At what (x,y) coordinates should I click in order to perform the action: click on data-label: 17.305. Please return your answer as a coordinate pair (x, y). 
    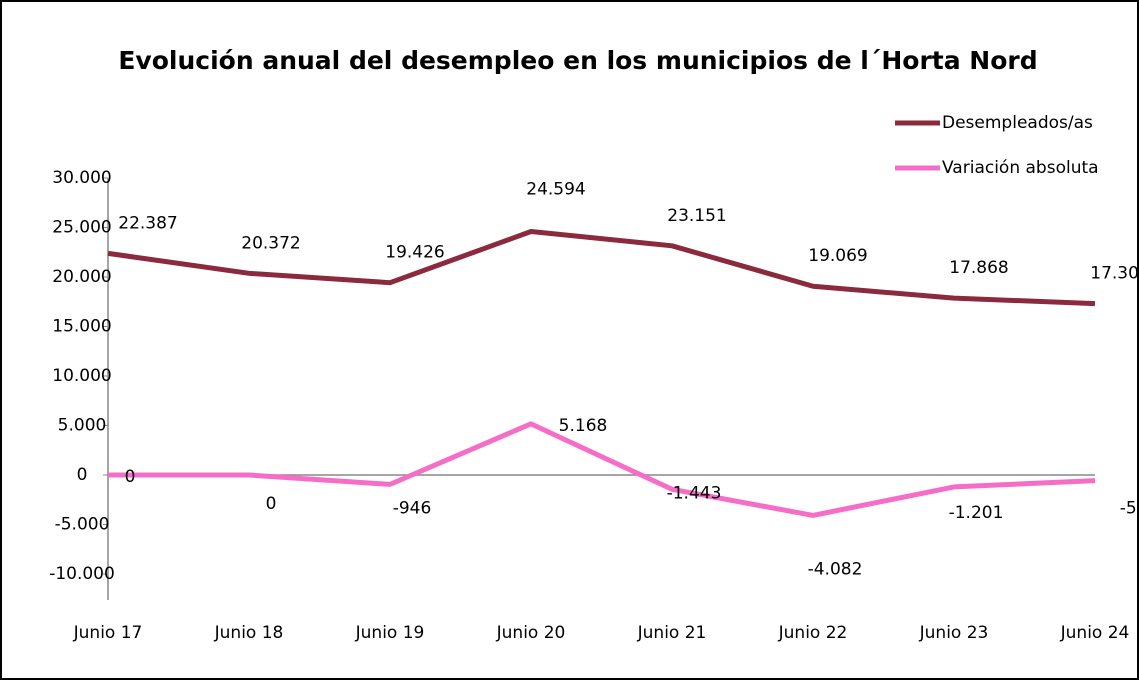
    Looking at the image, I should click on (1114, 274).